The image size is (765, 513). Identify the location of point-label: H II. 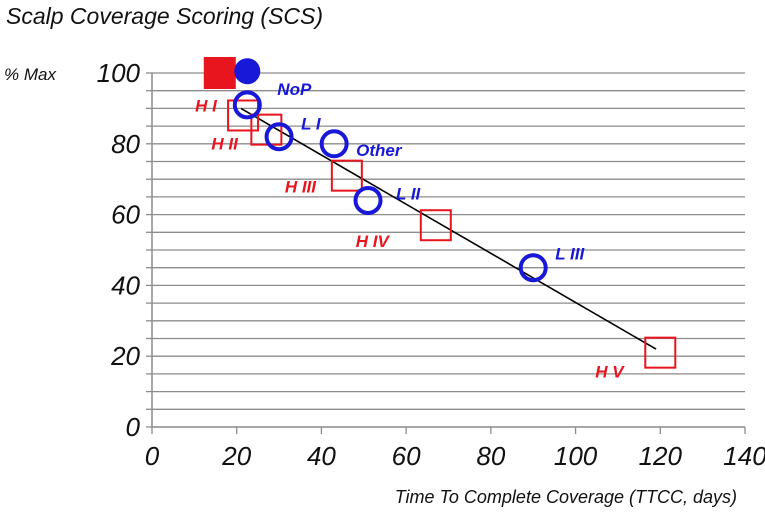
(225, 144).